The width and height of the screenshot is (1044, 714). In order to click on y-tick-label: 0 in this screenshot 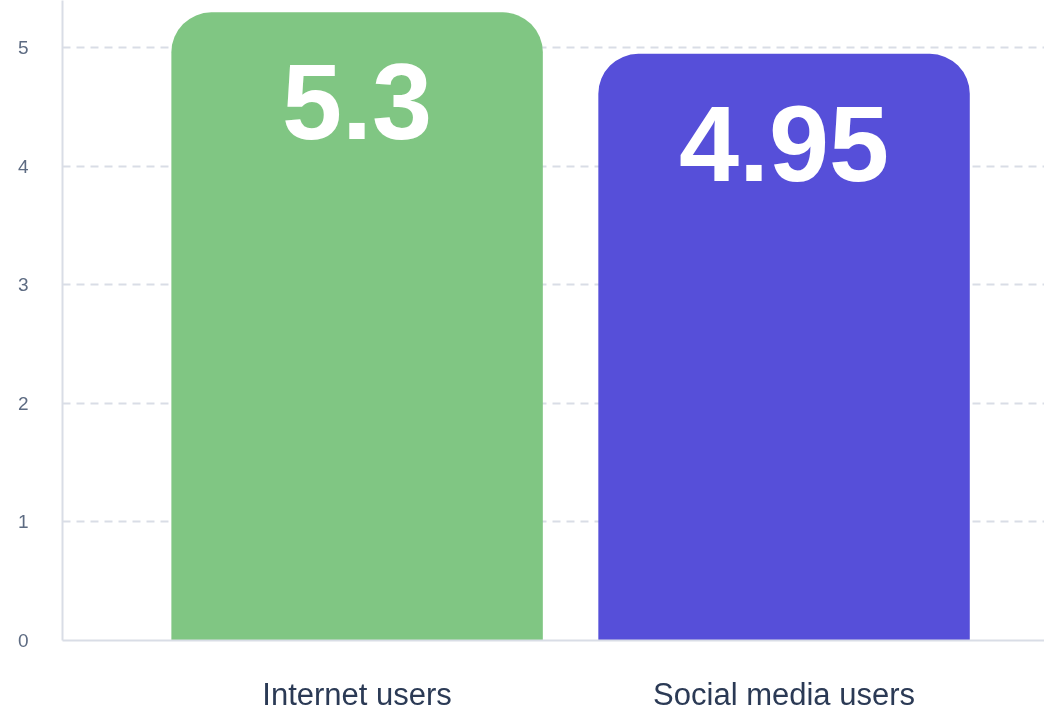, I will do `click(23, 640)`.